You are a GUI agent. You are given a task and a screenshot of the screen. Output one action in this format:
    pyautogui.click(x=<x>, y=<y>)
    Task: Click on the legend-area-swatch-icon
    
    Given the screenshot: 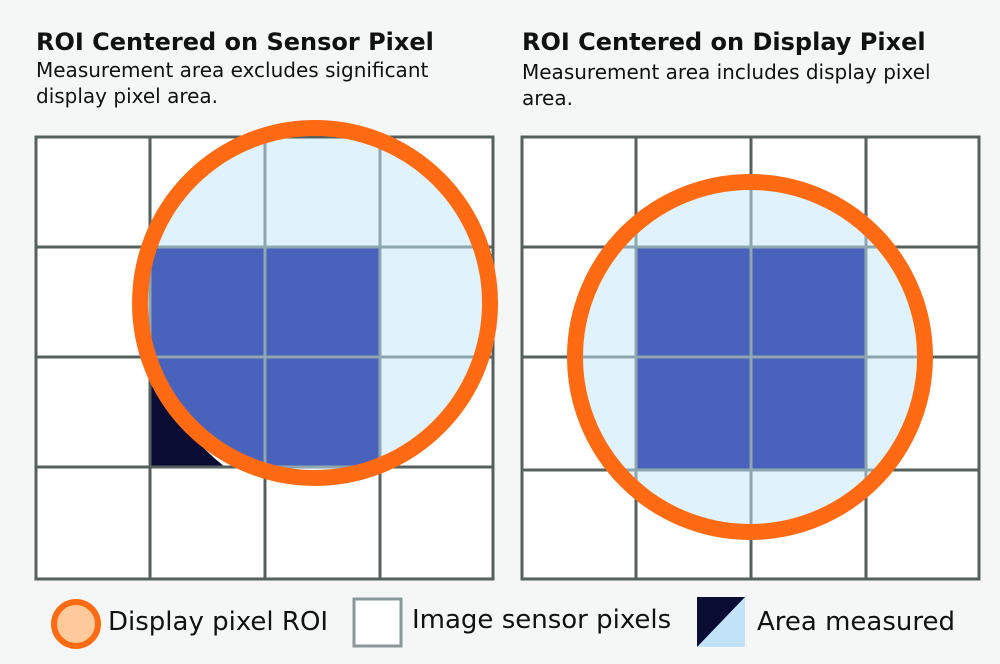 What is the action you would take?
    pyautogui.click(x=721, y=622)
    